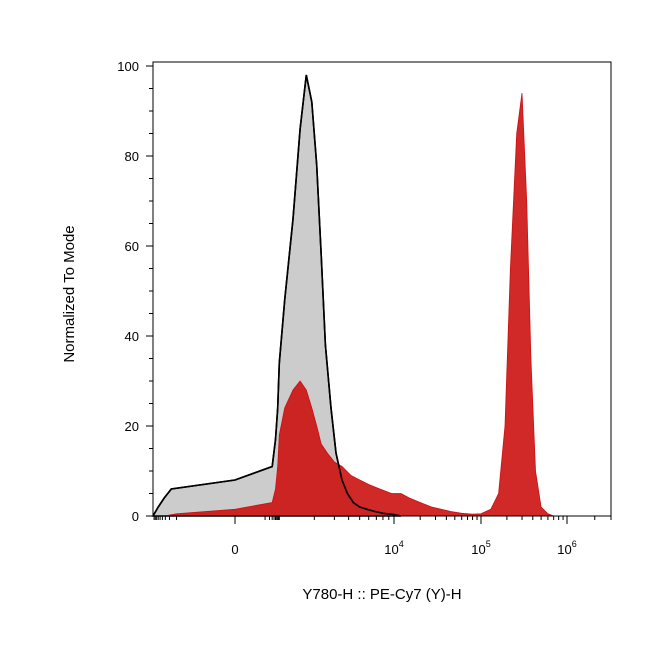  Describe the element at coordinates (135, 516) in the screenshot. I see `y-tick-label-0: 0` at that location.